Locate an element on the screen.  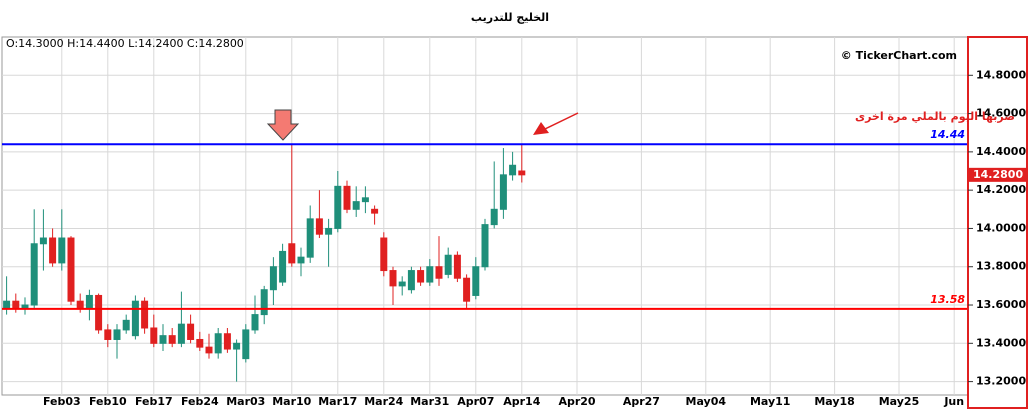
x-tick-label: Mar10 is located at coordinates (291, 401).